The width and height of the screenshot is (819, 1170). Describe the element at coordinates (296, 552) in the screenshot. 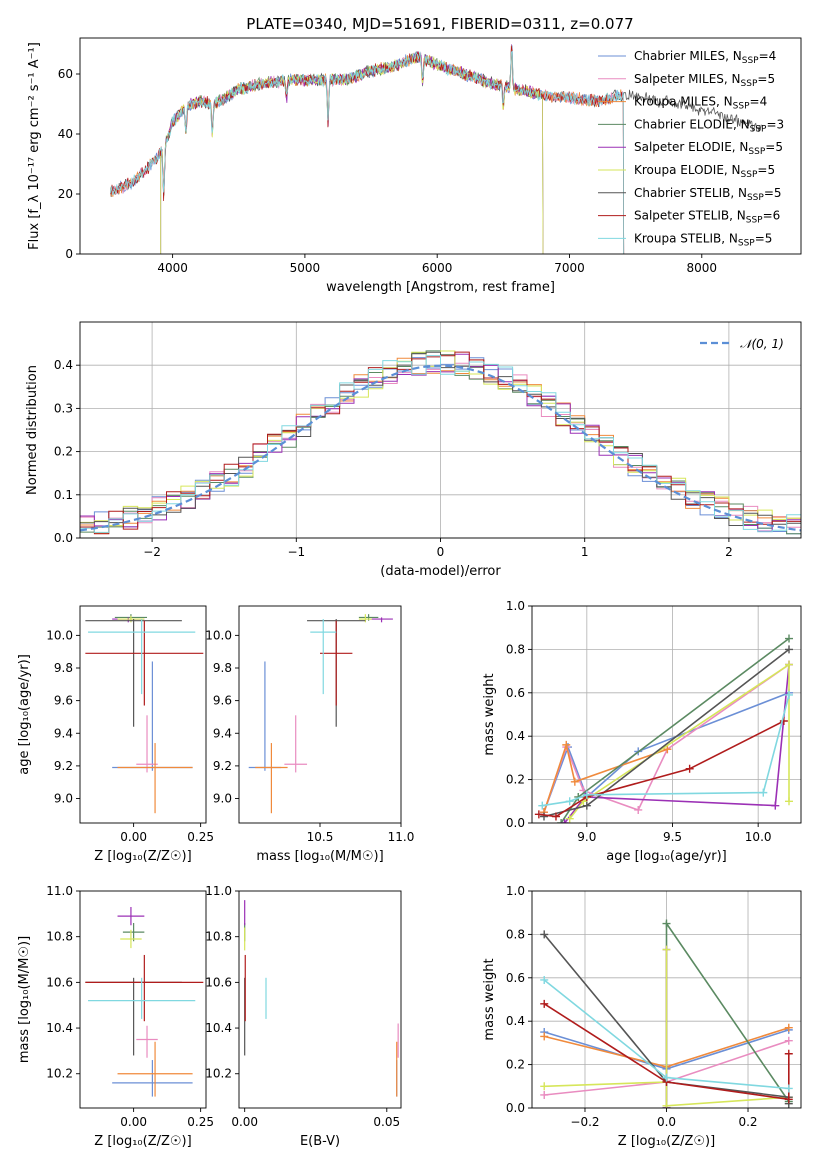

I see `x-tick-label: −1` at that location.